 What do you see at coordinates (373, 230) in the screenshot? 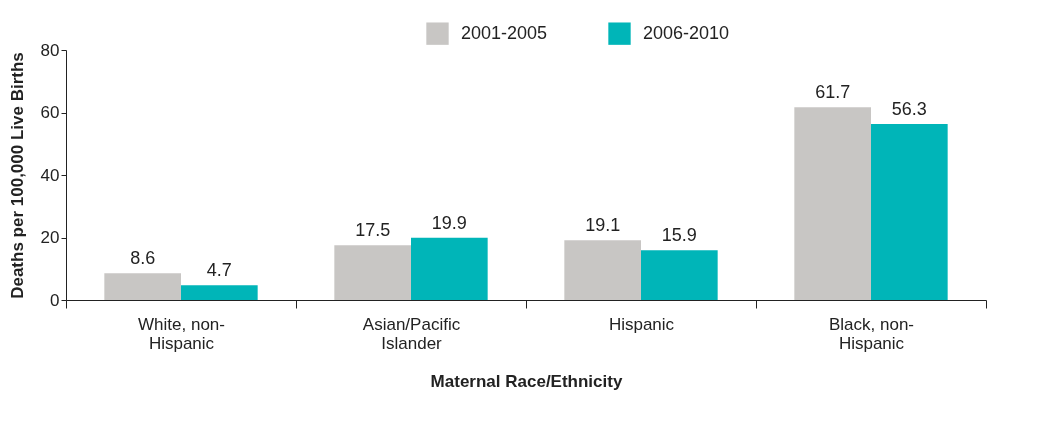
I see `data-label: 17.5` at bounding box center [373, 230].